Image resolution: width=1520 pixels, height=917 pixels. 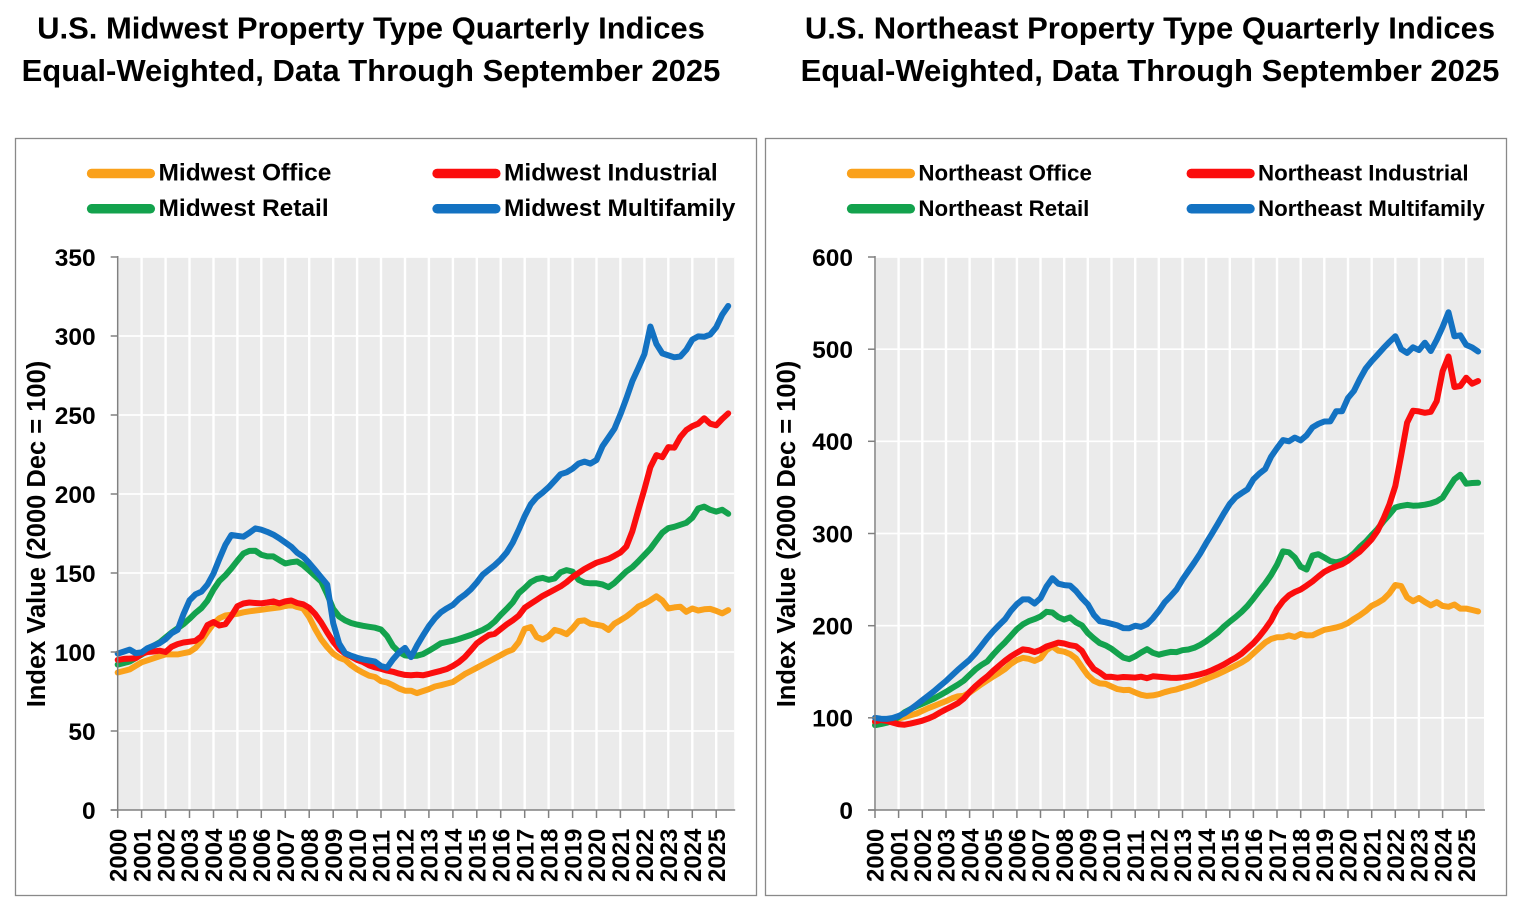 What do you see at coordinates (75, 258) in the screenshot?
I see `svg-text: 350` at bounding box center [75, 258].